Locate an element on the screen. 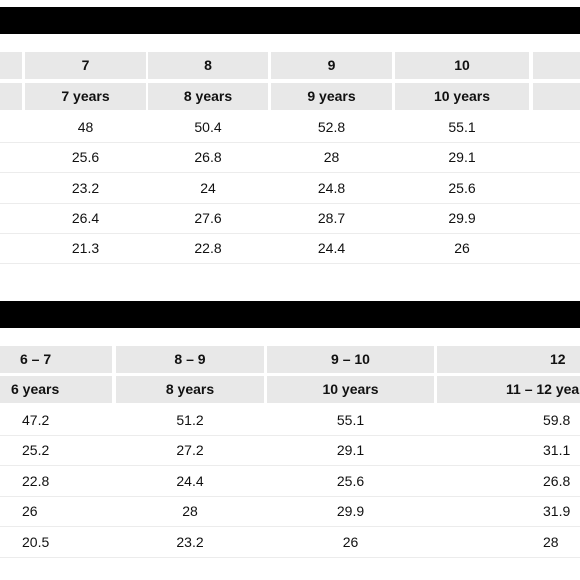 This screenshot has width=580, height=580. table1-size-header: 8 is located at coordinates (208, 65).